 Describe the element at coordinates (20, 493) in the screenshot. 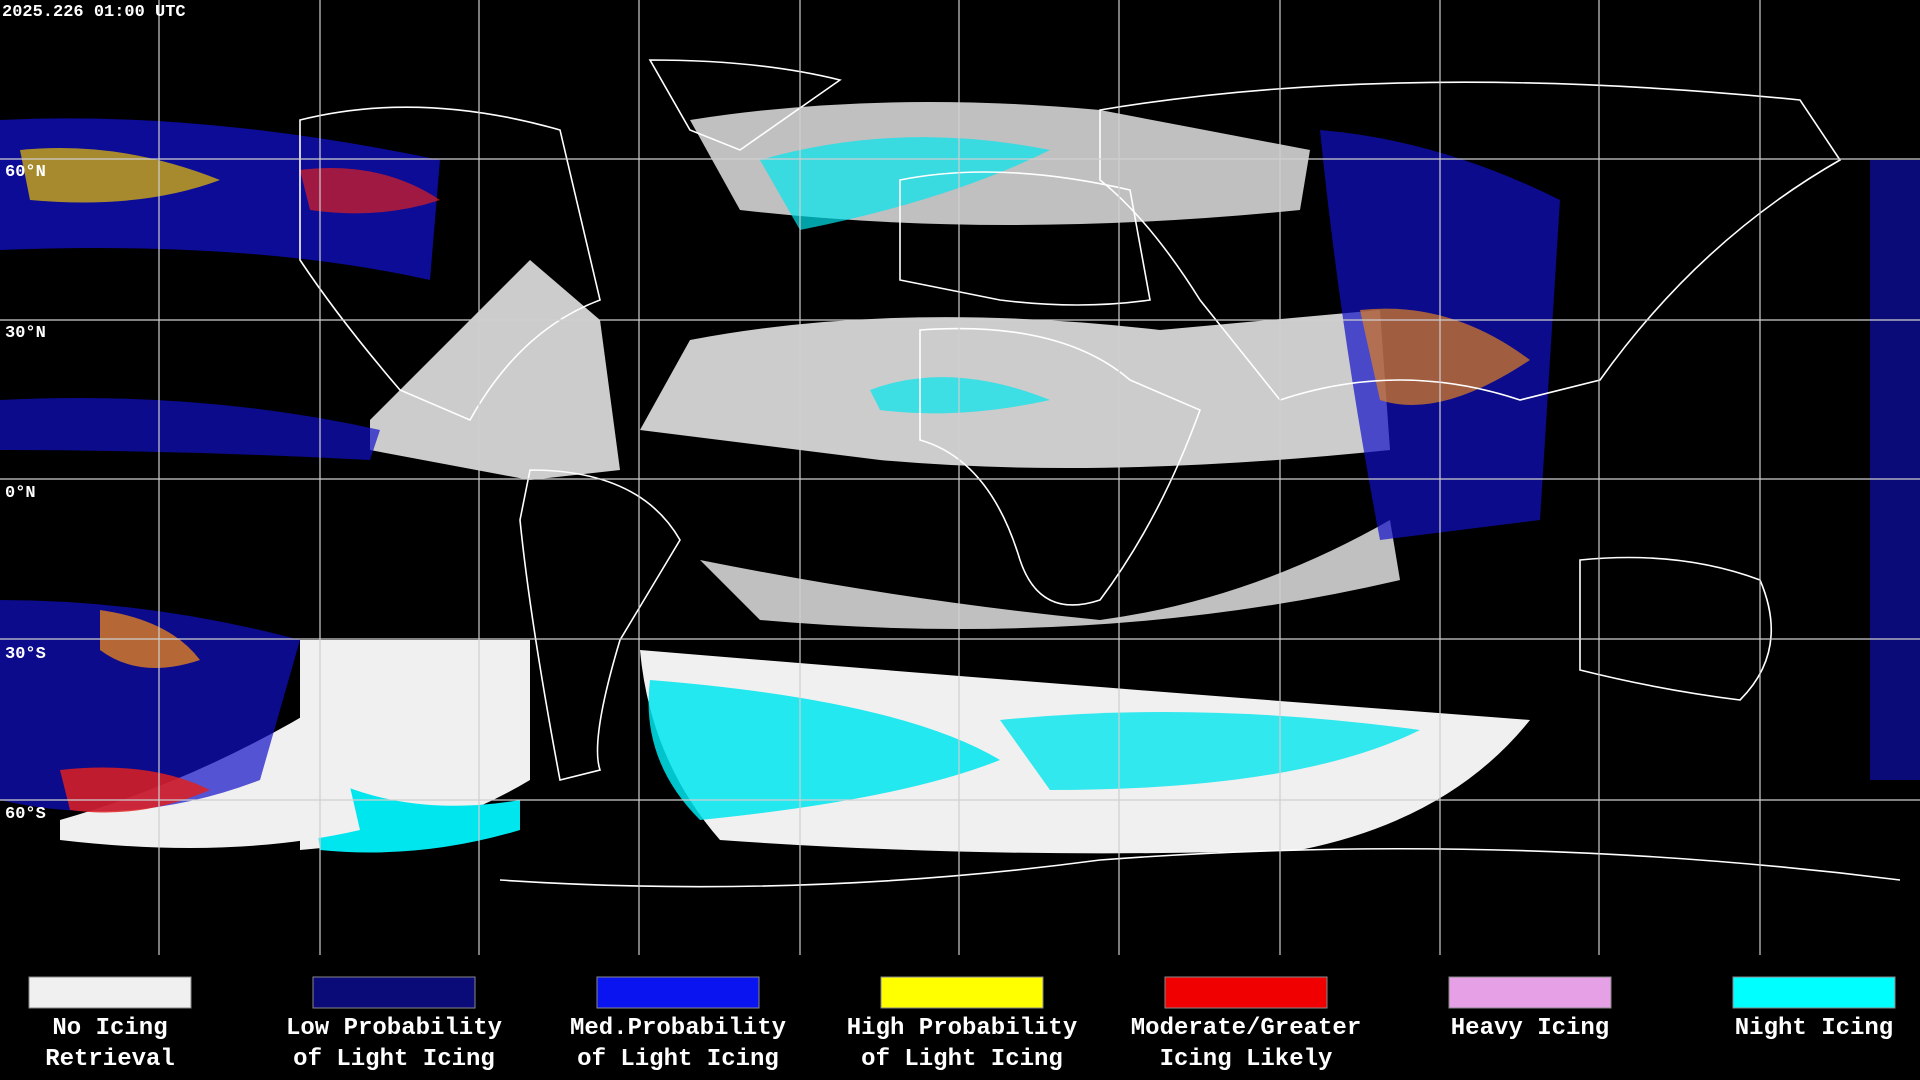

I see `latitude-label: 0°N` at that location.